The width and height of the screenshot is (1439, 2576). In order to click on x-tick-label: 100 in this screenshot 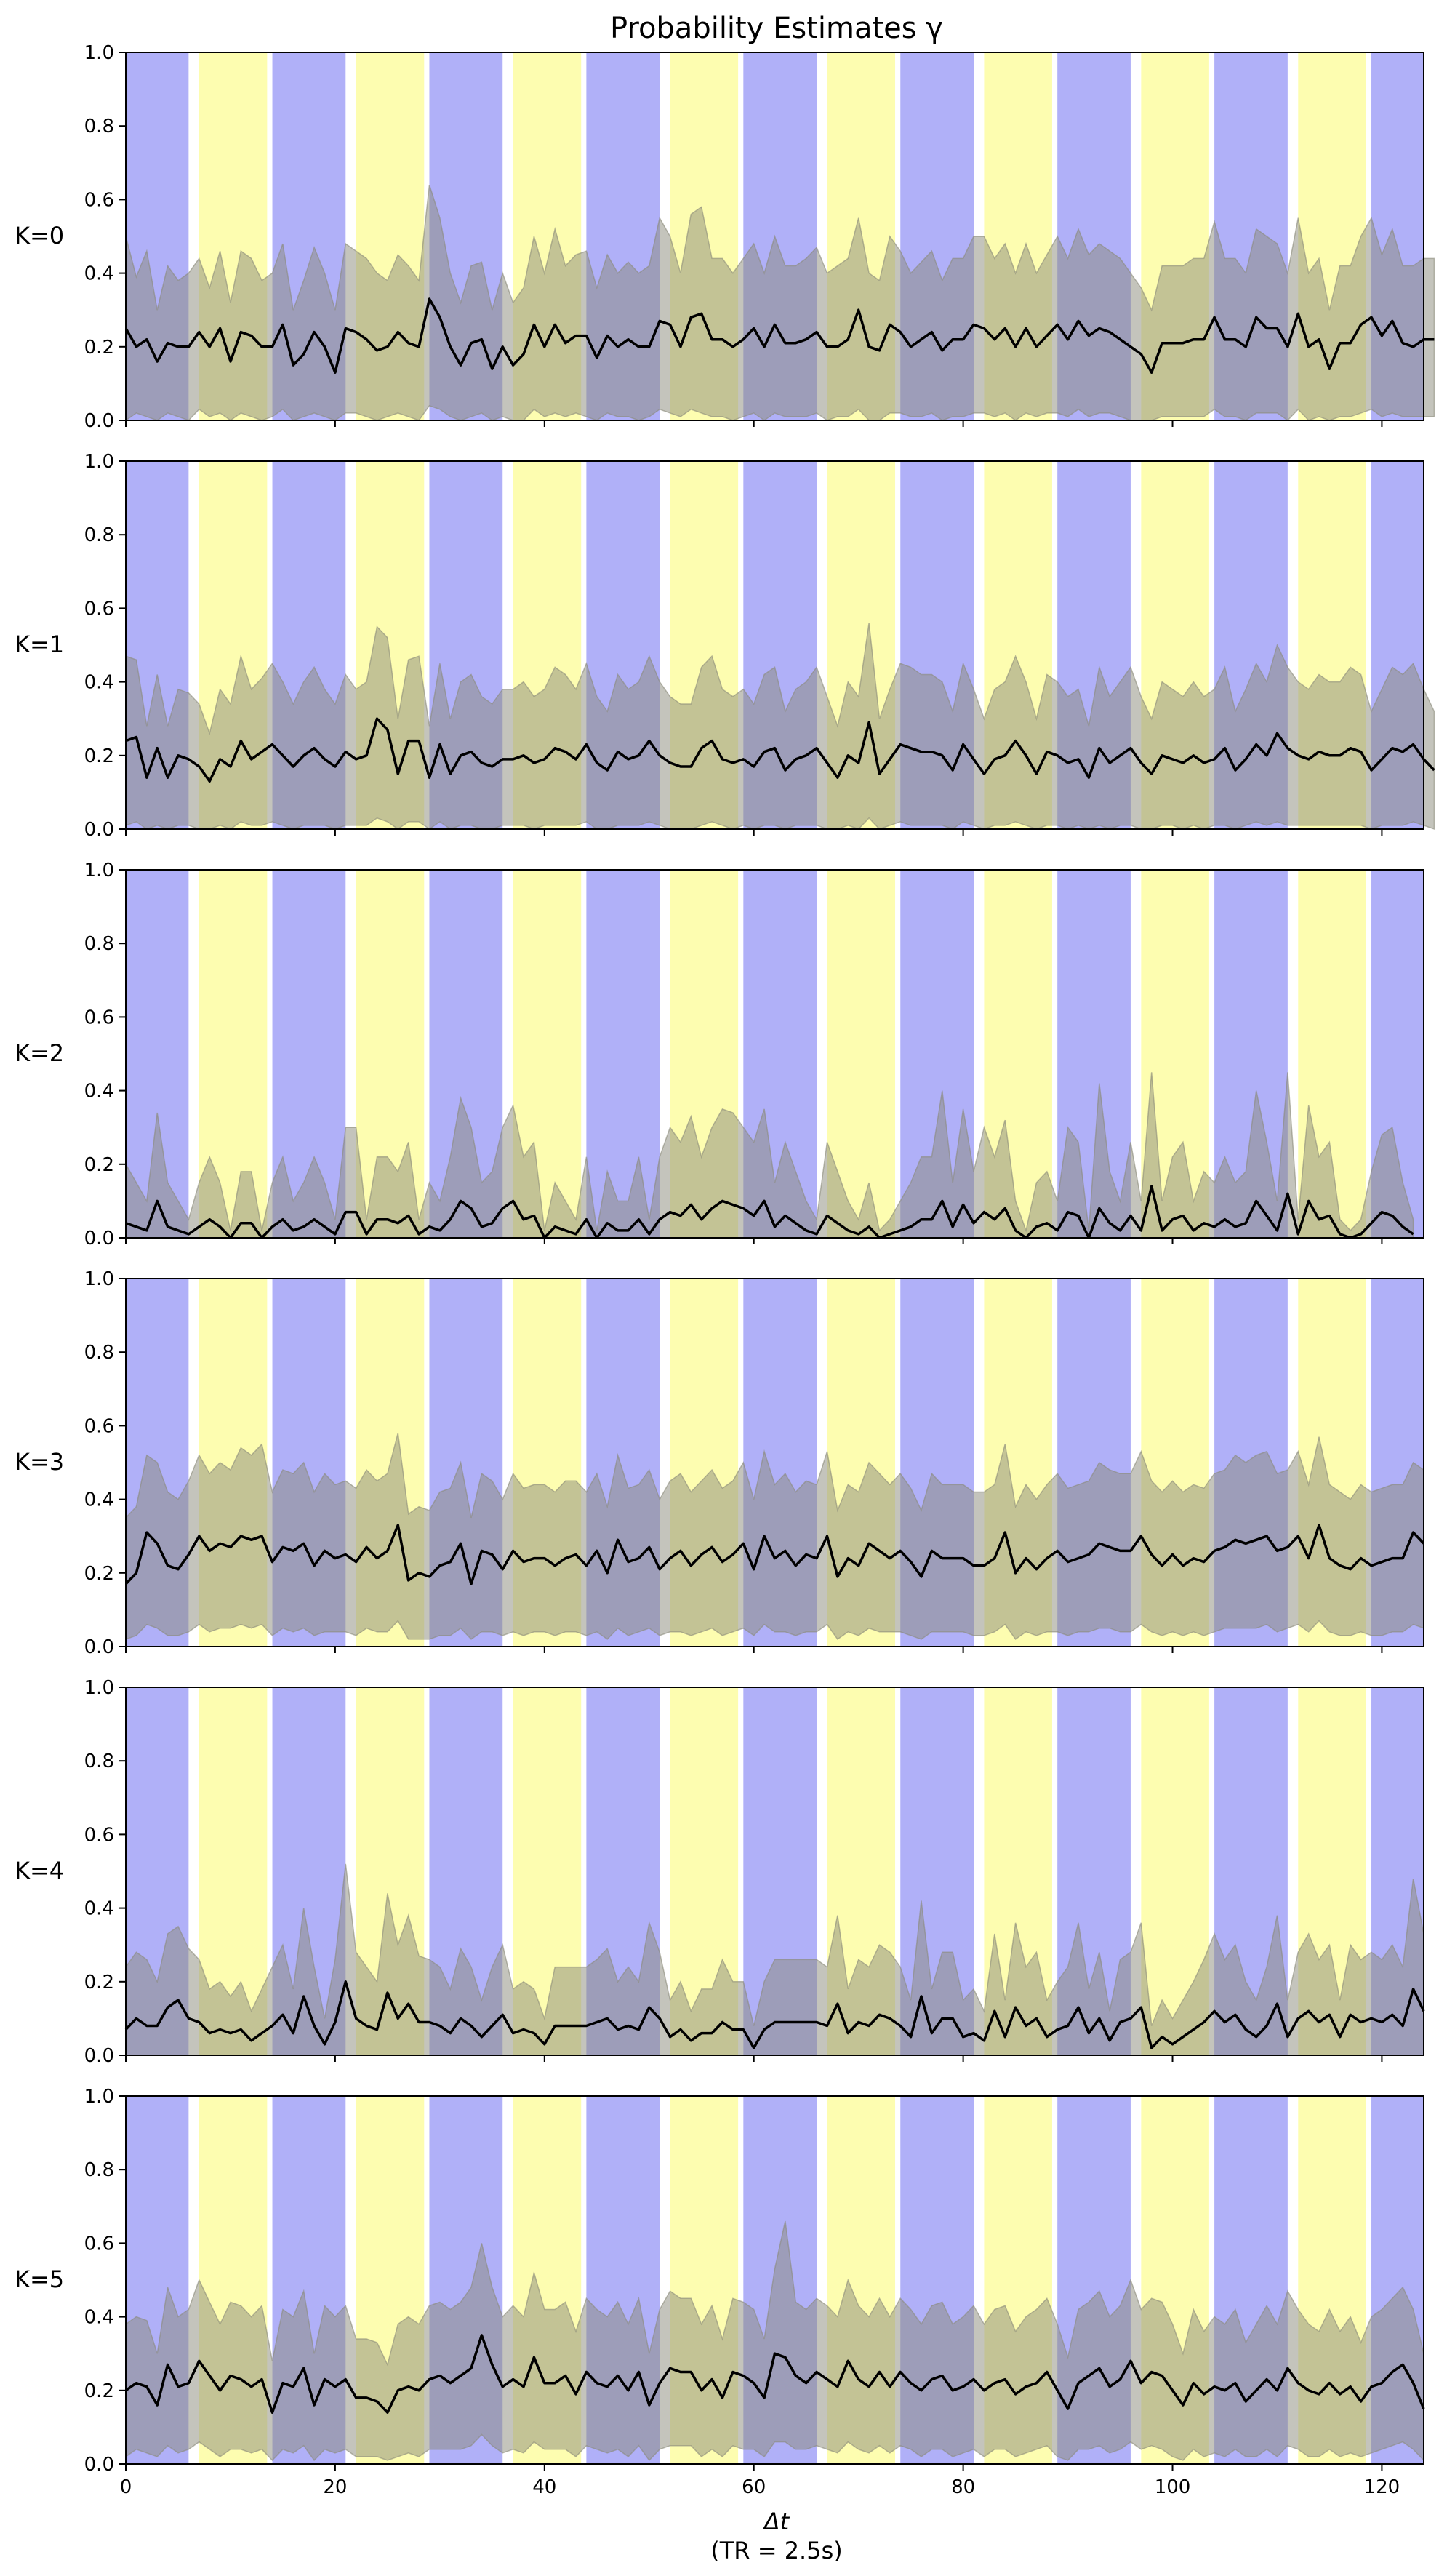, I will do `click(1173, 2487)`.